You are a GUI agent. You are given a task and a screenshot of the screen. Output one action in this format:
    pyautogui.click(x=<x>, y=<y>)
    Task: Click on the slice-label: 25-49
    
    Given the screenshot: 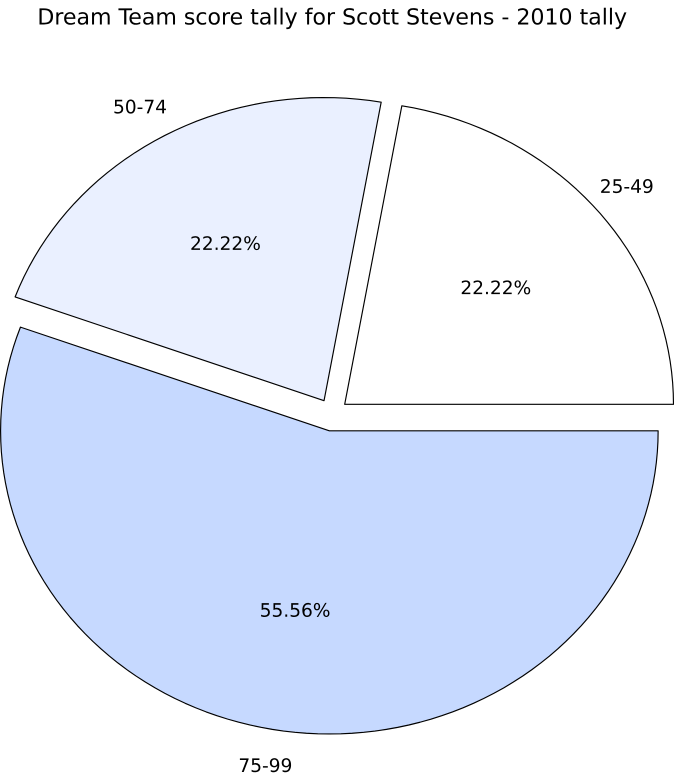 What is the action you would take?
    pyautogui.click(x=626, y=186)
    